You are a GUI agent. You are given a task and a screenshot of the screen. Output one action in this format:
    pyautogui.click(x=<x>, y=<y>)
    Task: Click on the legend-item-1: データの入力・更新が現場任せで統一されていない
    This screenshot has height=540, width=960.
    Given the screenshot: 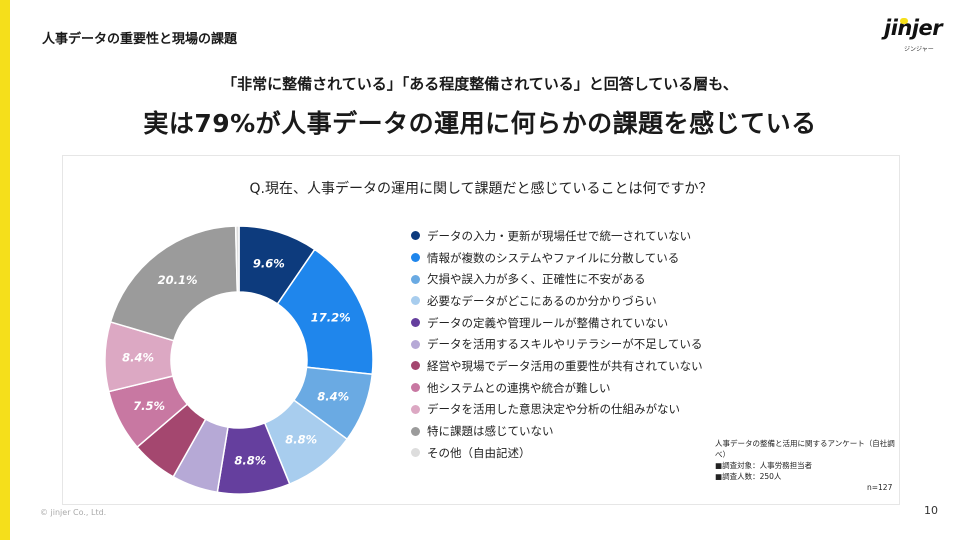 What is the action you would take?
    pyautogui.click(x=557, y=236)
    